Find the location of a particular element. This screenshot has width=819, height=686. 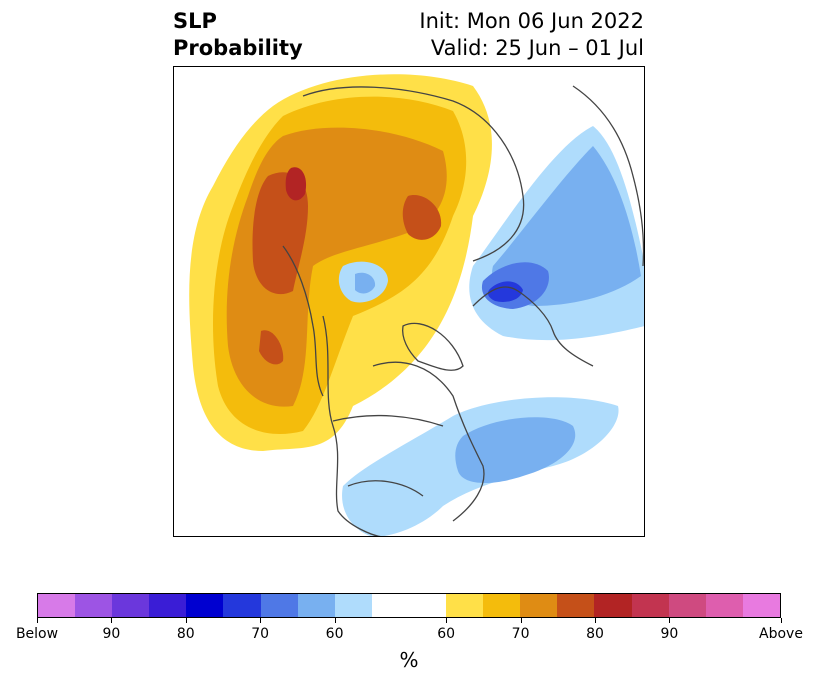

below-75-region is located at coordinates (505, 291).